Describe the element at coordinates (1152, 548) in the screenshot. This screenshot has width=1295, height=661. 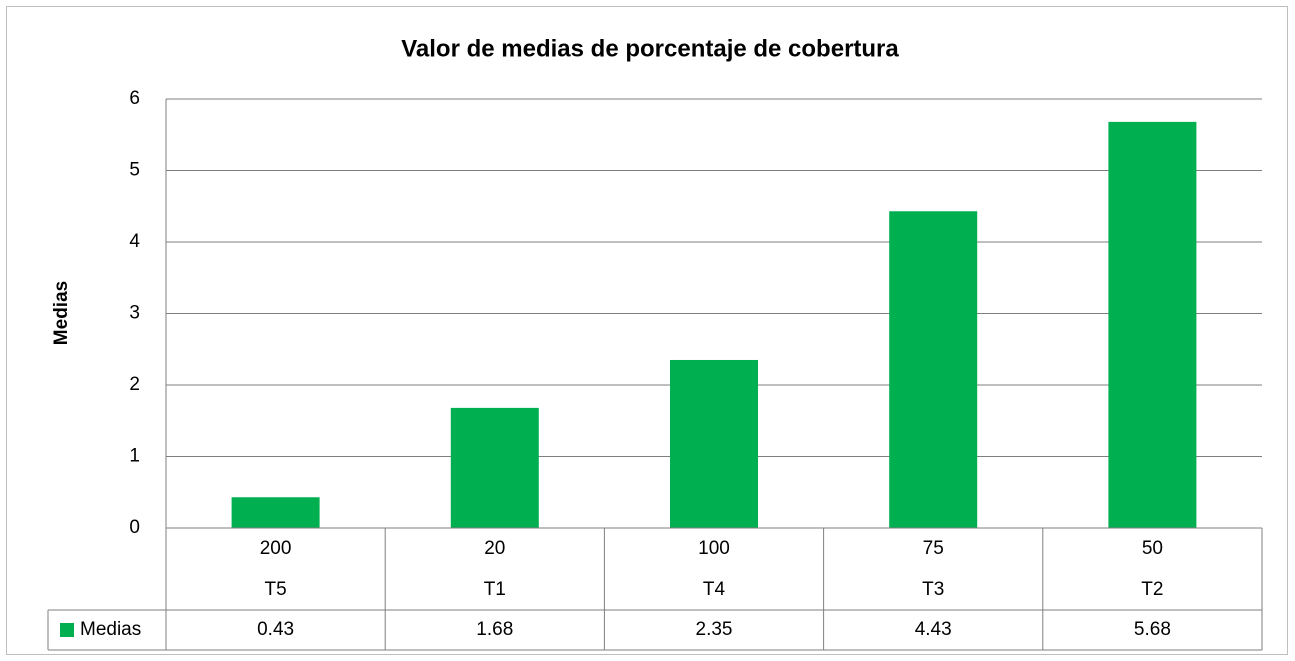
I see `x-tick-label: 50` at that location.